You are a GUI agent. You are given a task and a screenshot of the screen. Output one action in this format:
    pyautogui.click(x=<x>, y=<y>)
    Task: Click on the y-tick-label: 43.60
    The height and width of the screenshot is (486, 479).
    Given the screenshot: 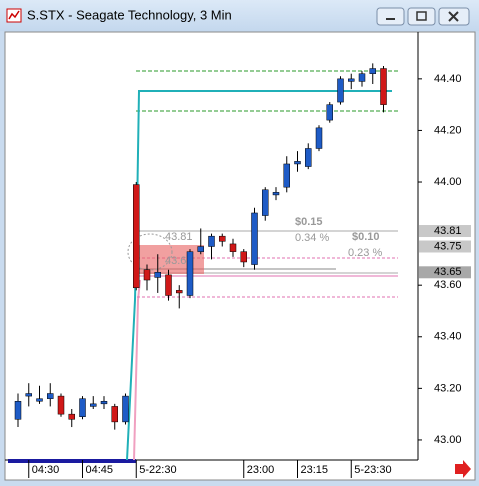 What is the action you would take?
    pyautogui.click(x=448, y=285)
    